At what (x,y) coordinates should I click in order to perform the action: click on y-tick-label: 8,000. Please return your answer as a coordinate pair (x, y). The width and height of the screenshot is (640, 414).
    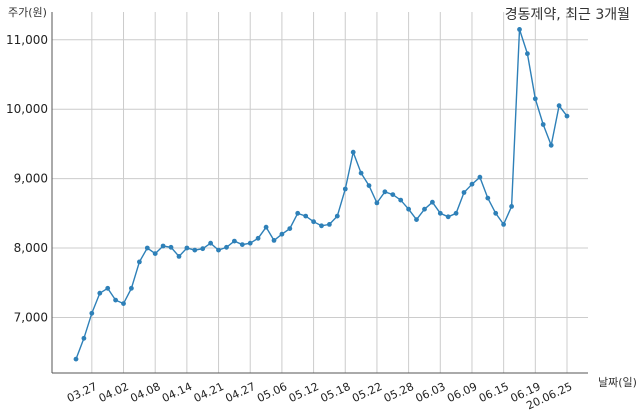
    Looking at the image, I should click on (31, 248).